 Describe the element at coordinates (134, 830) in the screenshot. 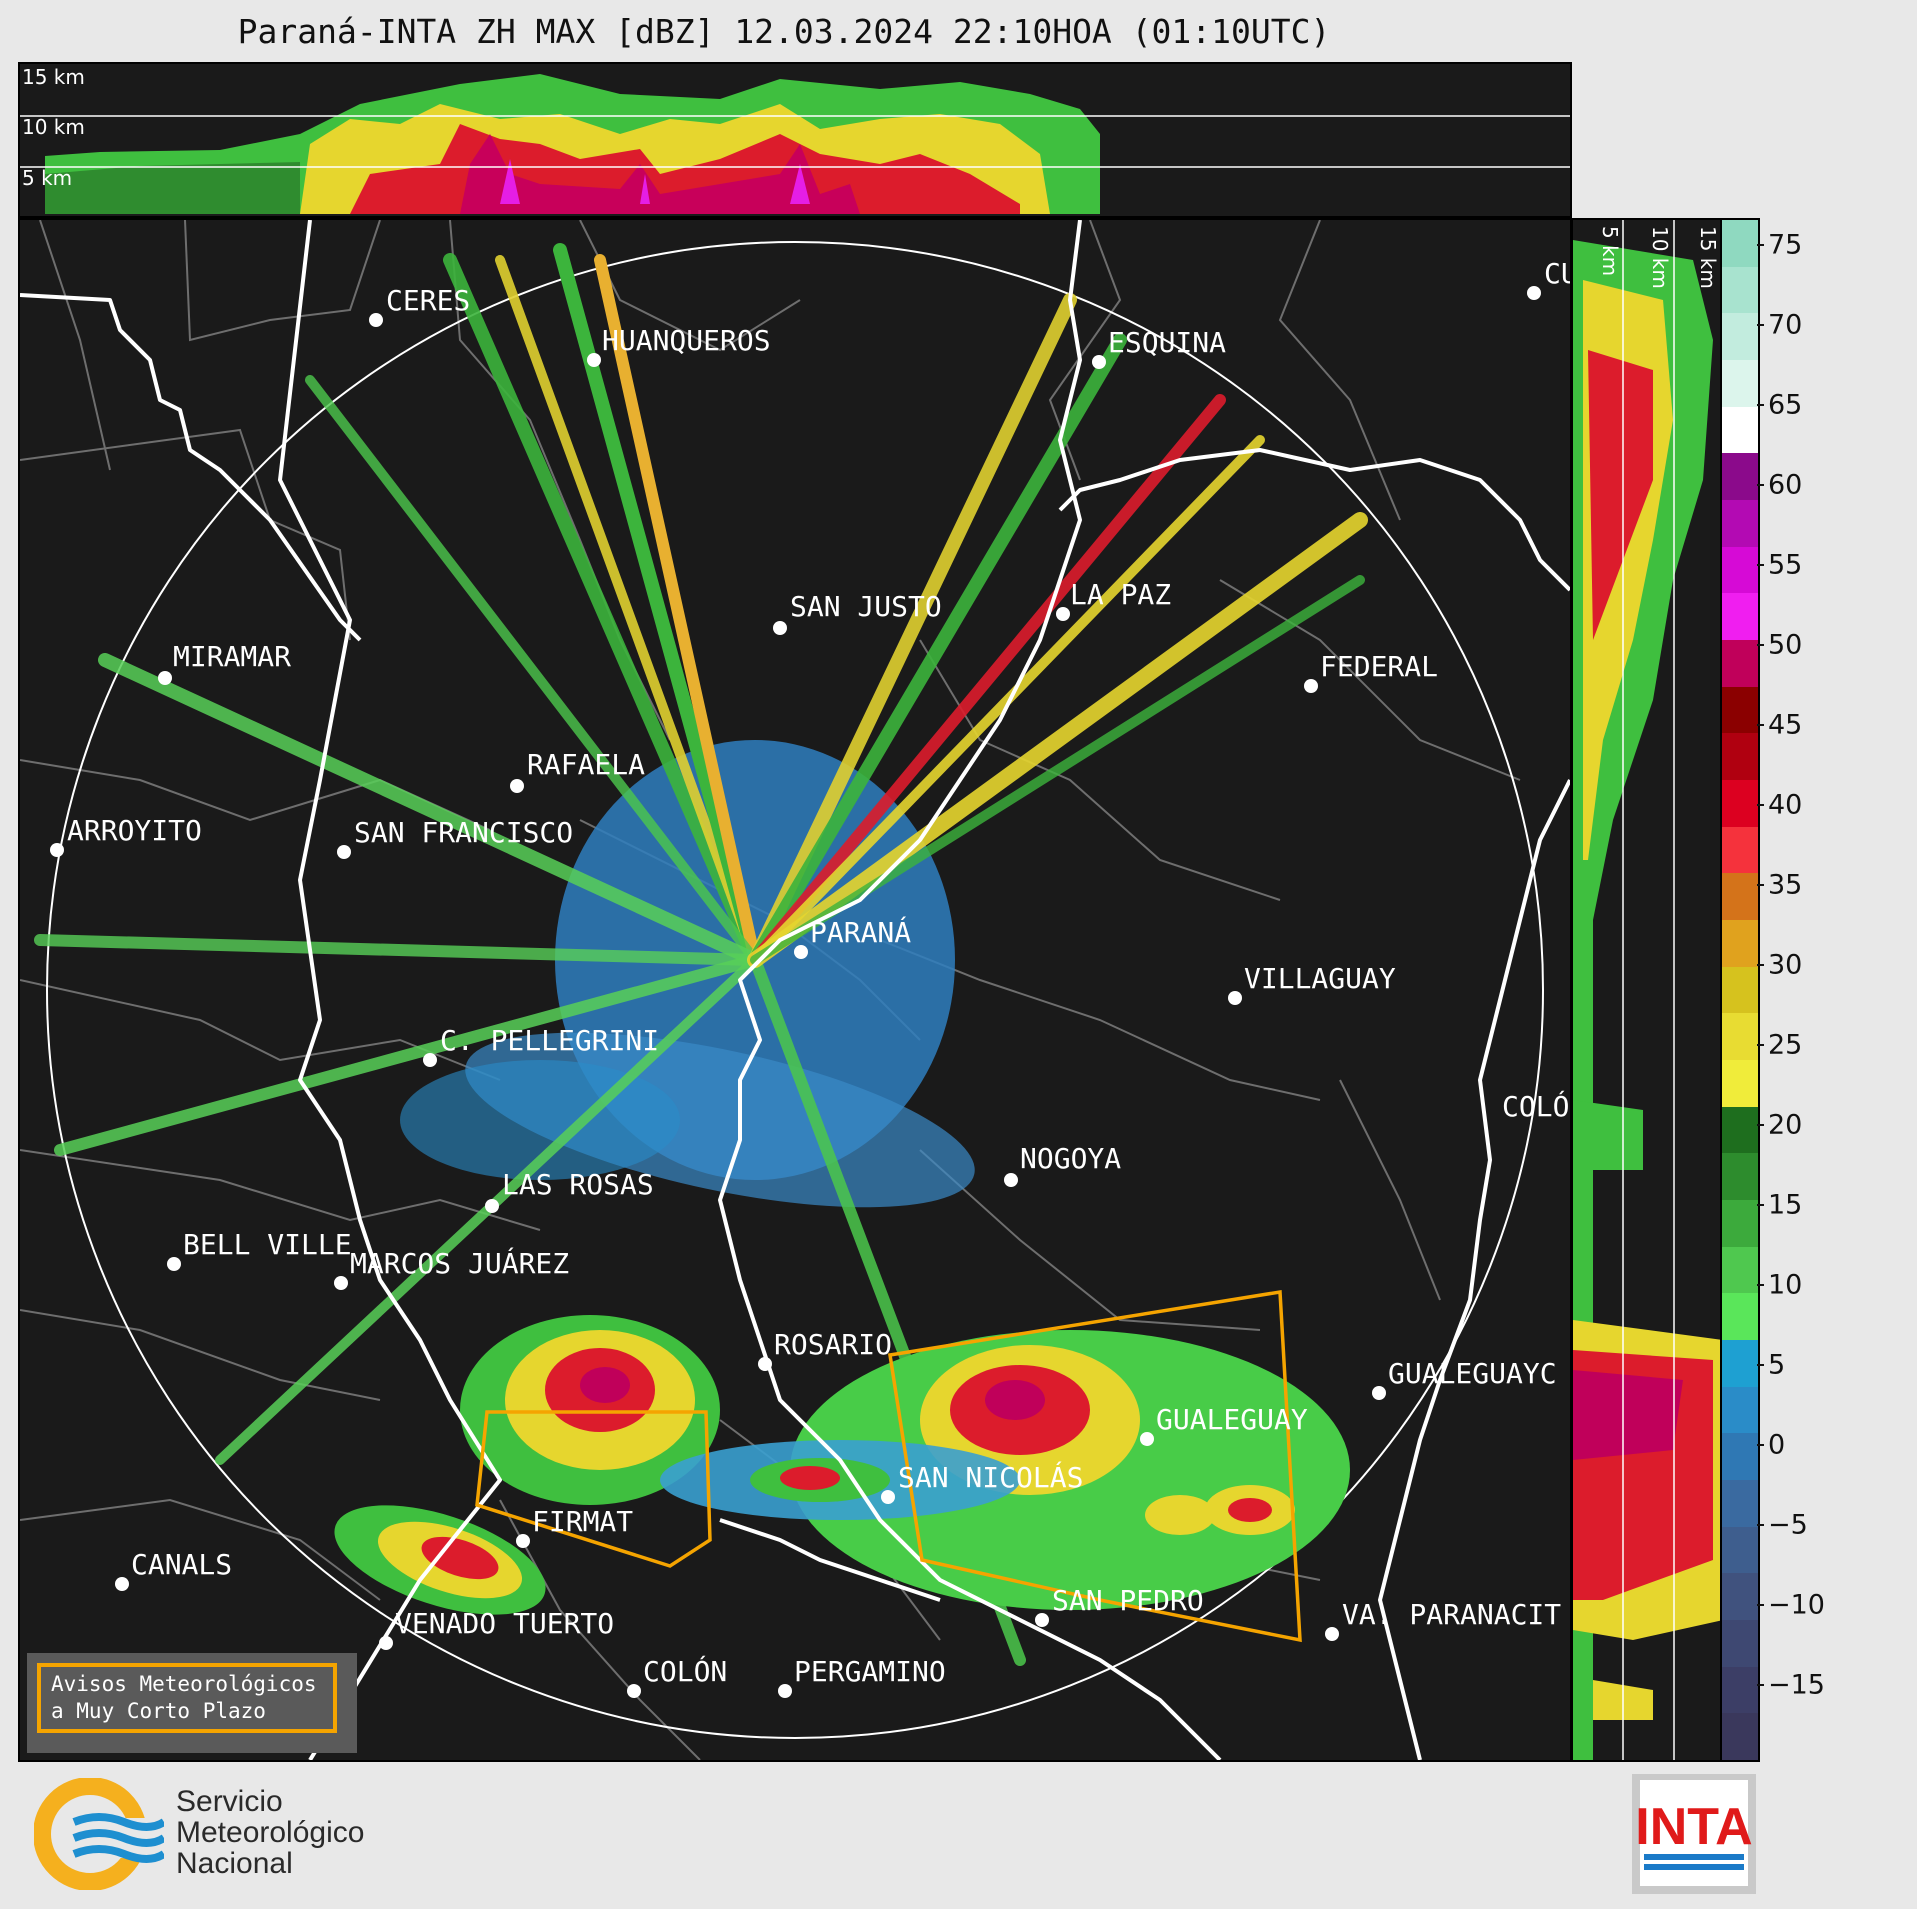

I see `svg-text: ARROYITO` at that location.